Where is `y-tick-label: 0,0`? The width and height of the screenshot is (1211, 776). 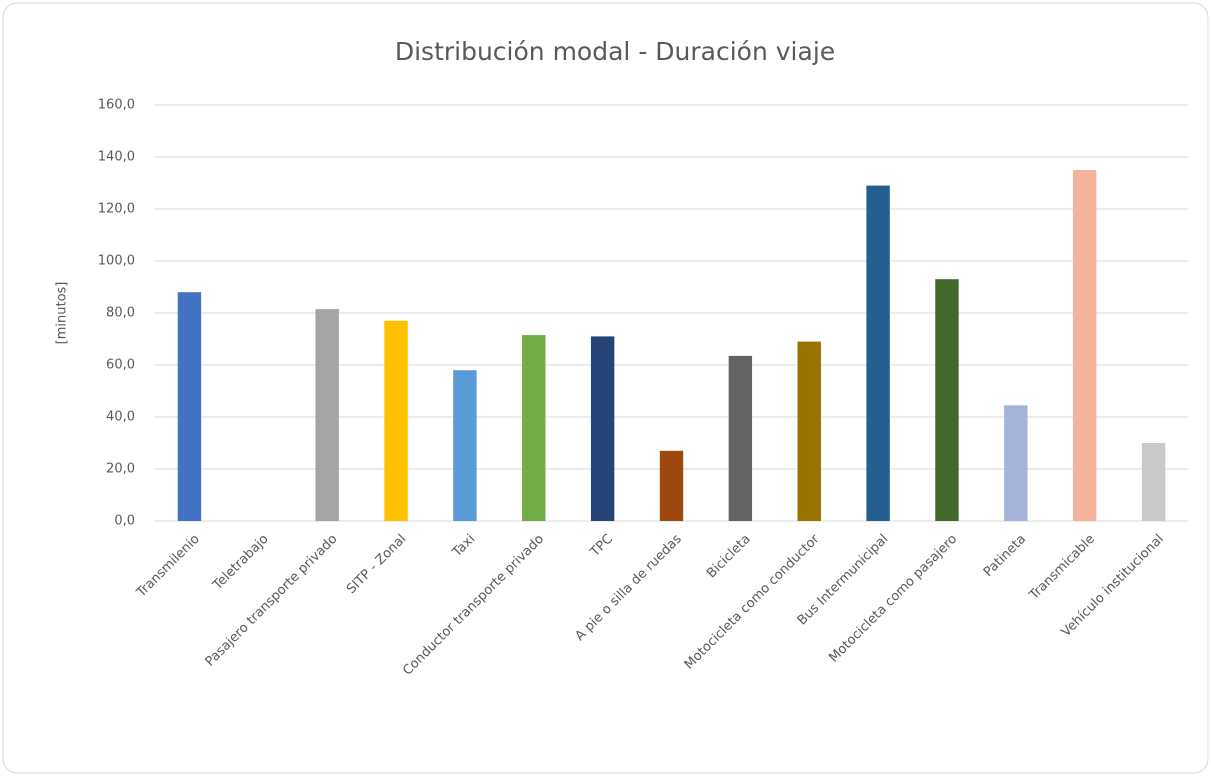 y-tick-label: 0,0 is located at coordinates (124, 521).